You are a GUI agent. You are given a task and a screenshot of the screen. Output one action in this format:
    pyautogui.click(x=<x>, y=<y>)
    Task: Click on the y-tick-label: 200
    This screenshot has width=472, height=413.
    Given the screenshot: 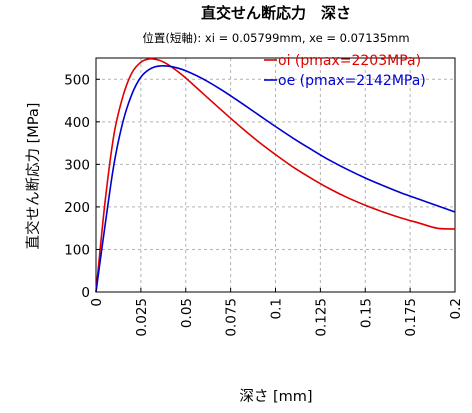 What is the action you would take?
    pyautogui.click(x=77, y=208)
    